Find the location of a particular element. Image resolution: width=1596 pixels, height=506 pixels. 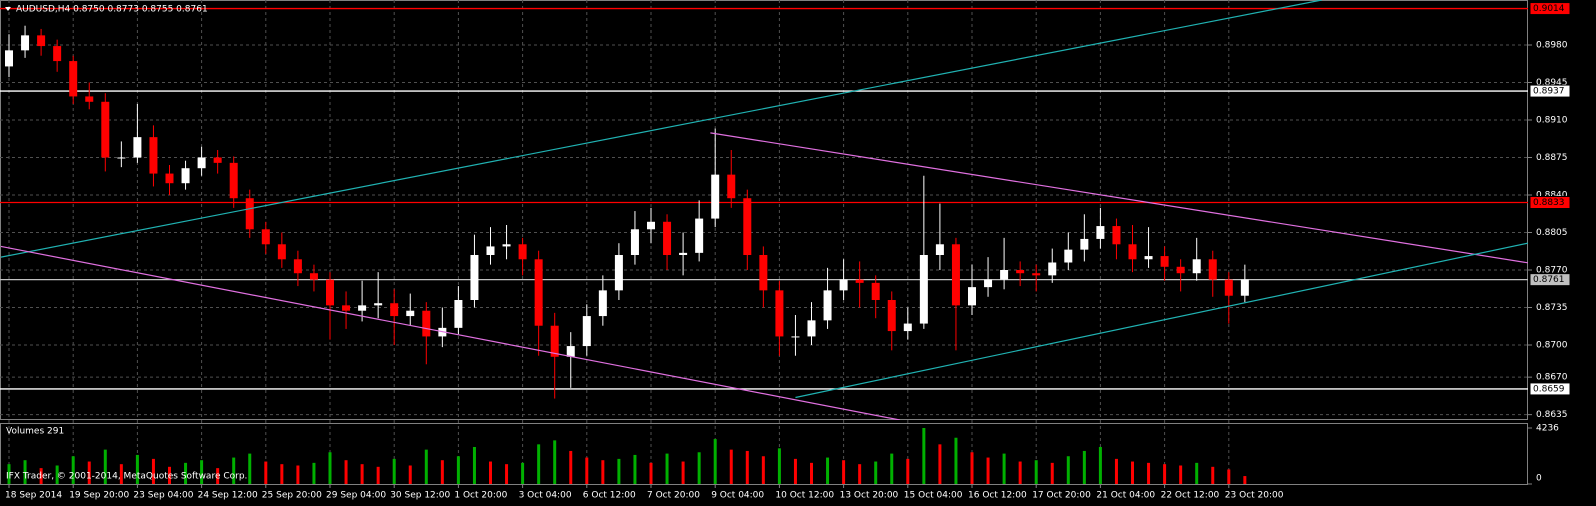

x-tick-label: 21 Oct 04:00 is located at coordinates (1125, 496).